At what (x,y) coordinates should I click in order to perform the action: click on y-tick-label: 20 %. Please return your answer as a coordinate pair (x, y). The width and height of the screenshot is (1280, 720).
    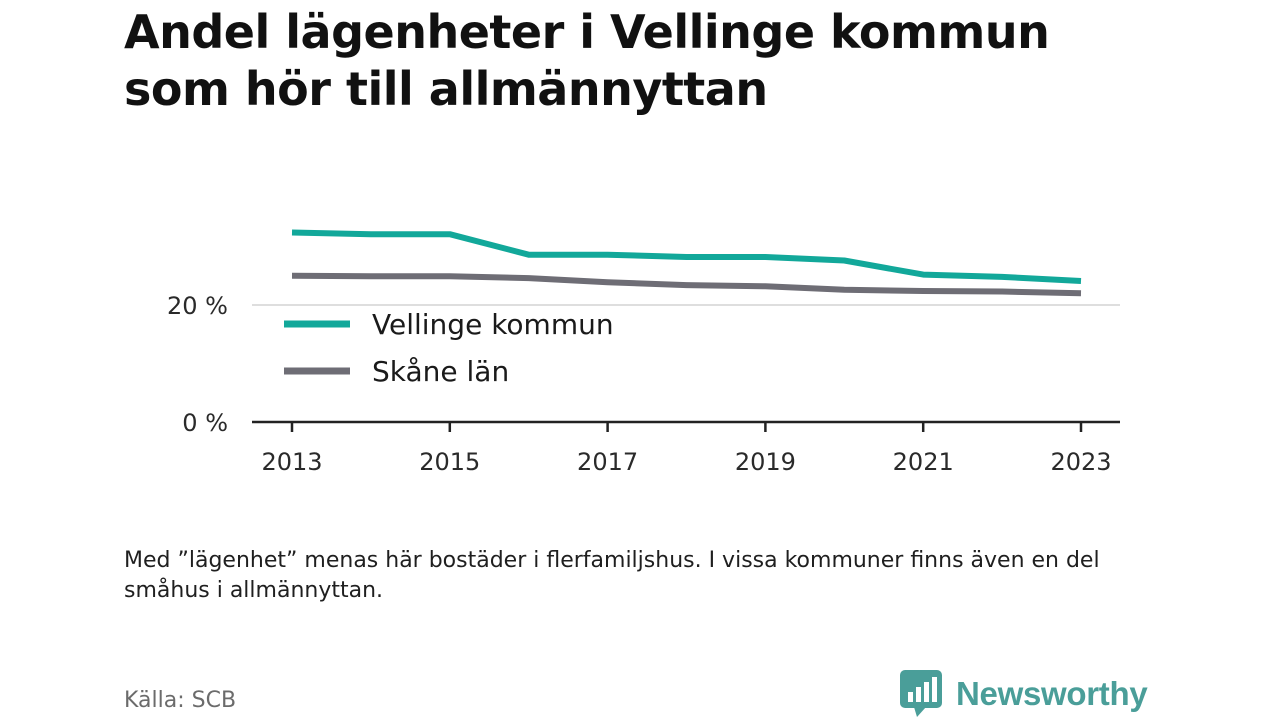
    Looking at the image, I should click on (197, 306).